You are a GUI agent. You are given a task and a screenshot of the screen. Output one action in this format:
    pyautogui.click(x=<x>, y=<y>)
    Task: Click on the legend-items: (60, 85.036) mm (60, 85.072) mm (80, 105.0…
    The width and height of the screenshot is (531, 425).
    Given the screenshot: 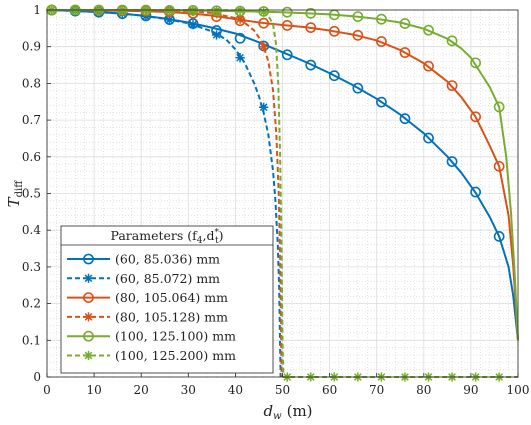 What is the action you would take?
    pyautogui.click(x=151, y=307)
    